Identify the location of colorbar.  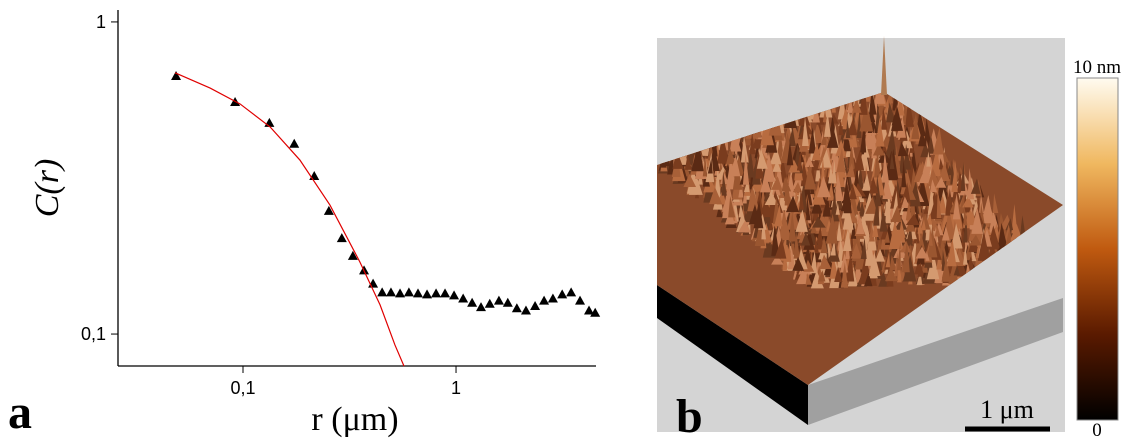
(1097, 249).